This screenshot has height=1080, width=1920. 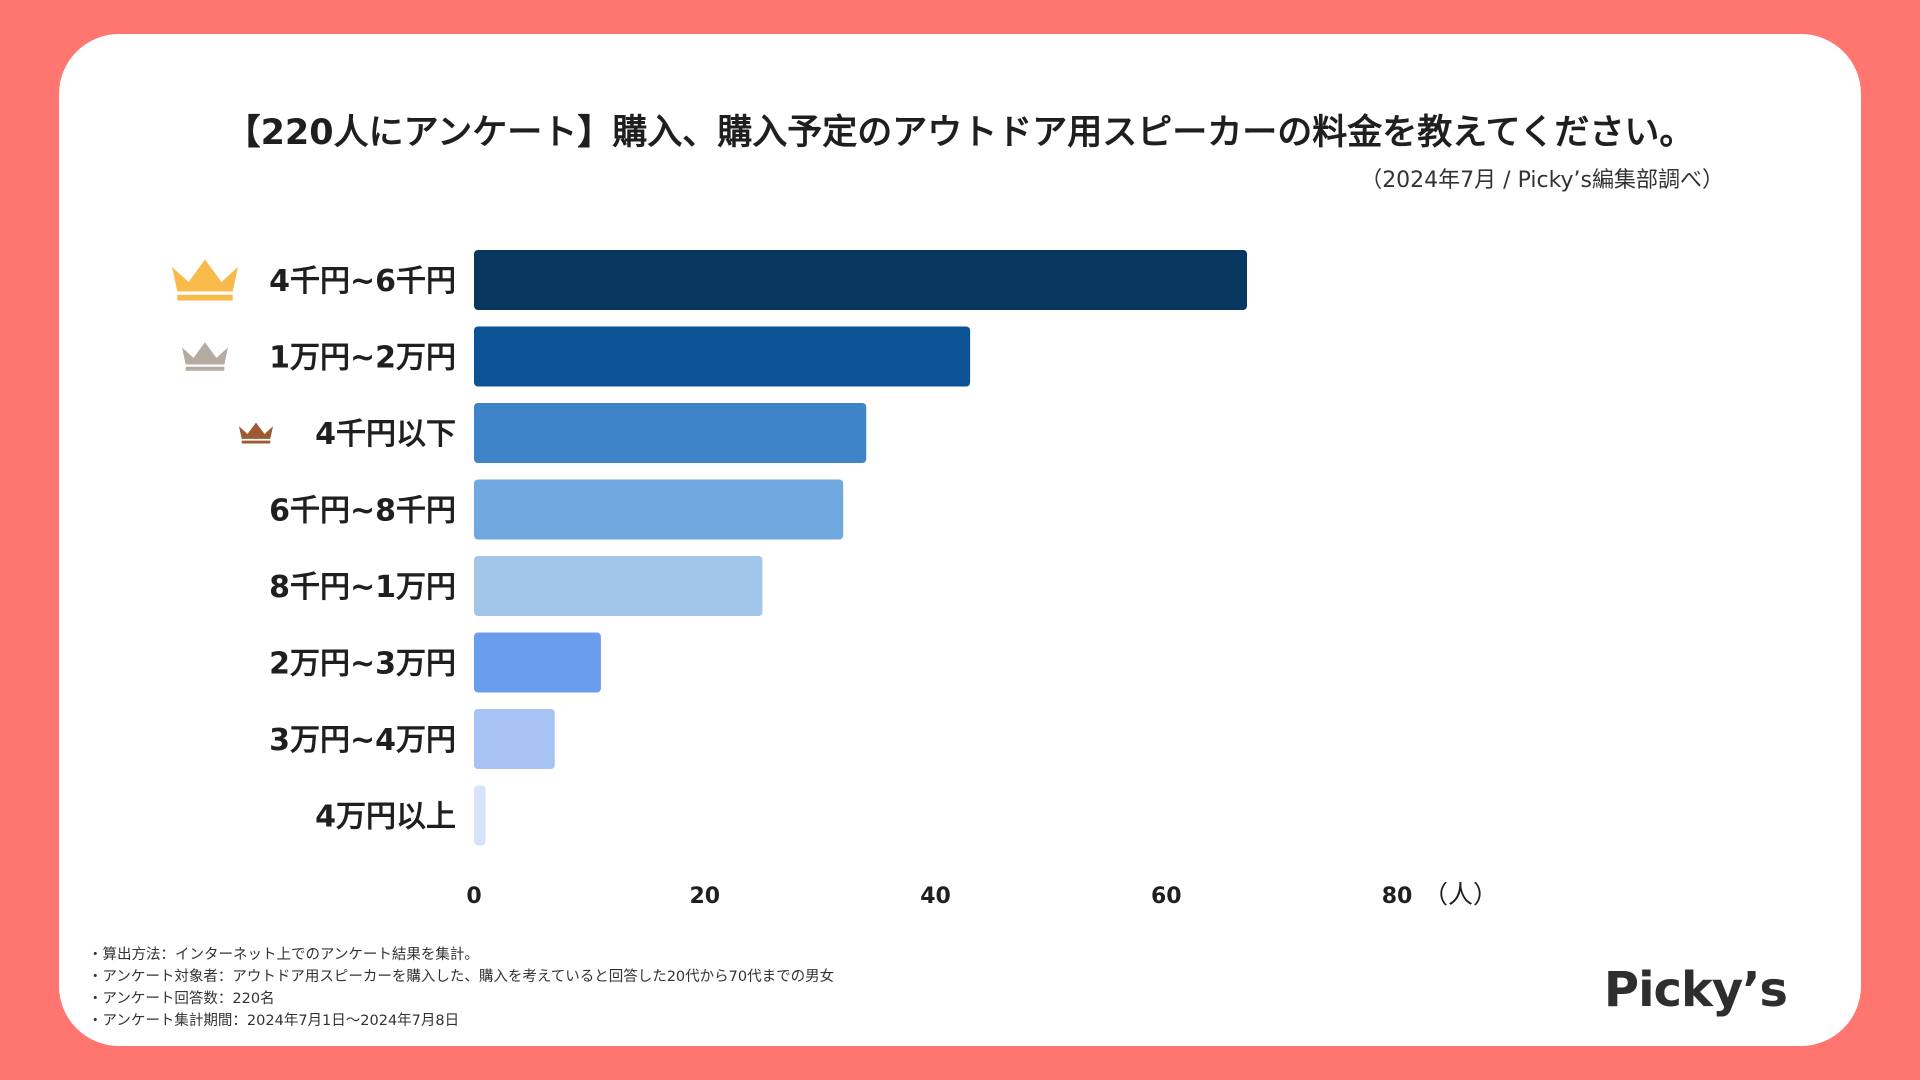 I want to click on x-unit-label: （人）, so click(x=1460, y=894).